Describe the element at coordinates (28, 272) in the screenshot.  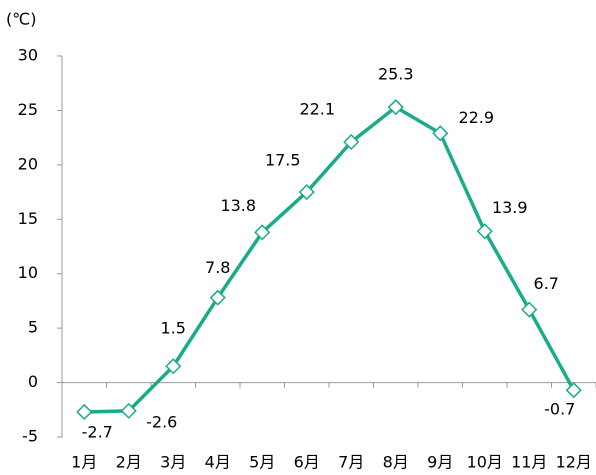
I see `y-tick-label: 10` at that location.